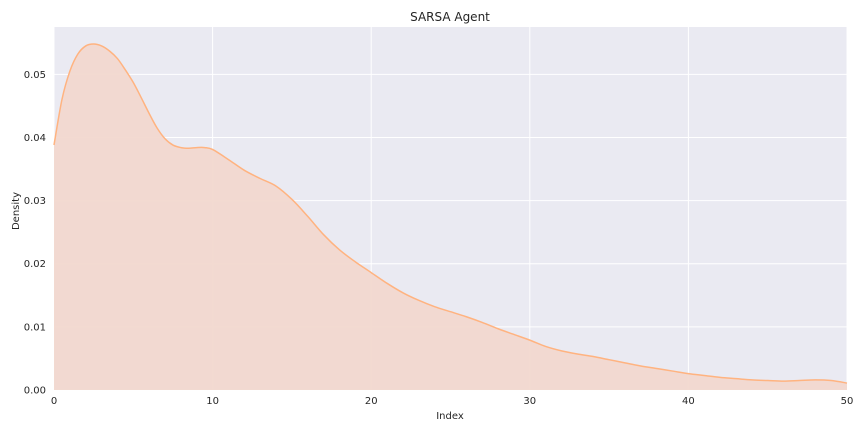  Describe the element at coordinates (35, 391) in the screenshot. I see `y-tick-label: 0.00` at that location.